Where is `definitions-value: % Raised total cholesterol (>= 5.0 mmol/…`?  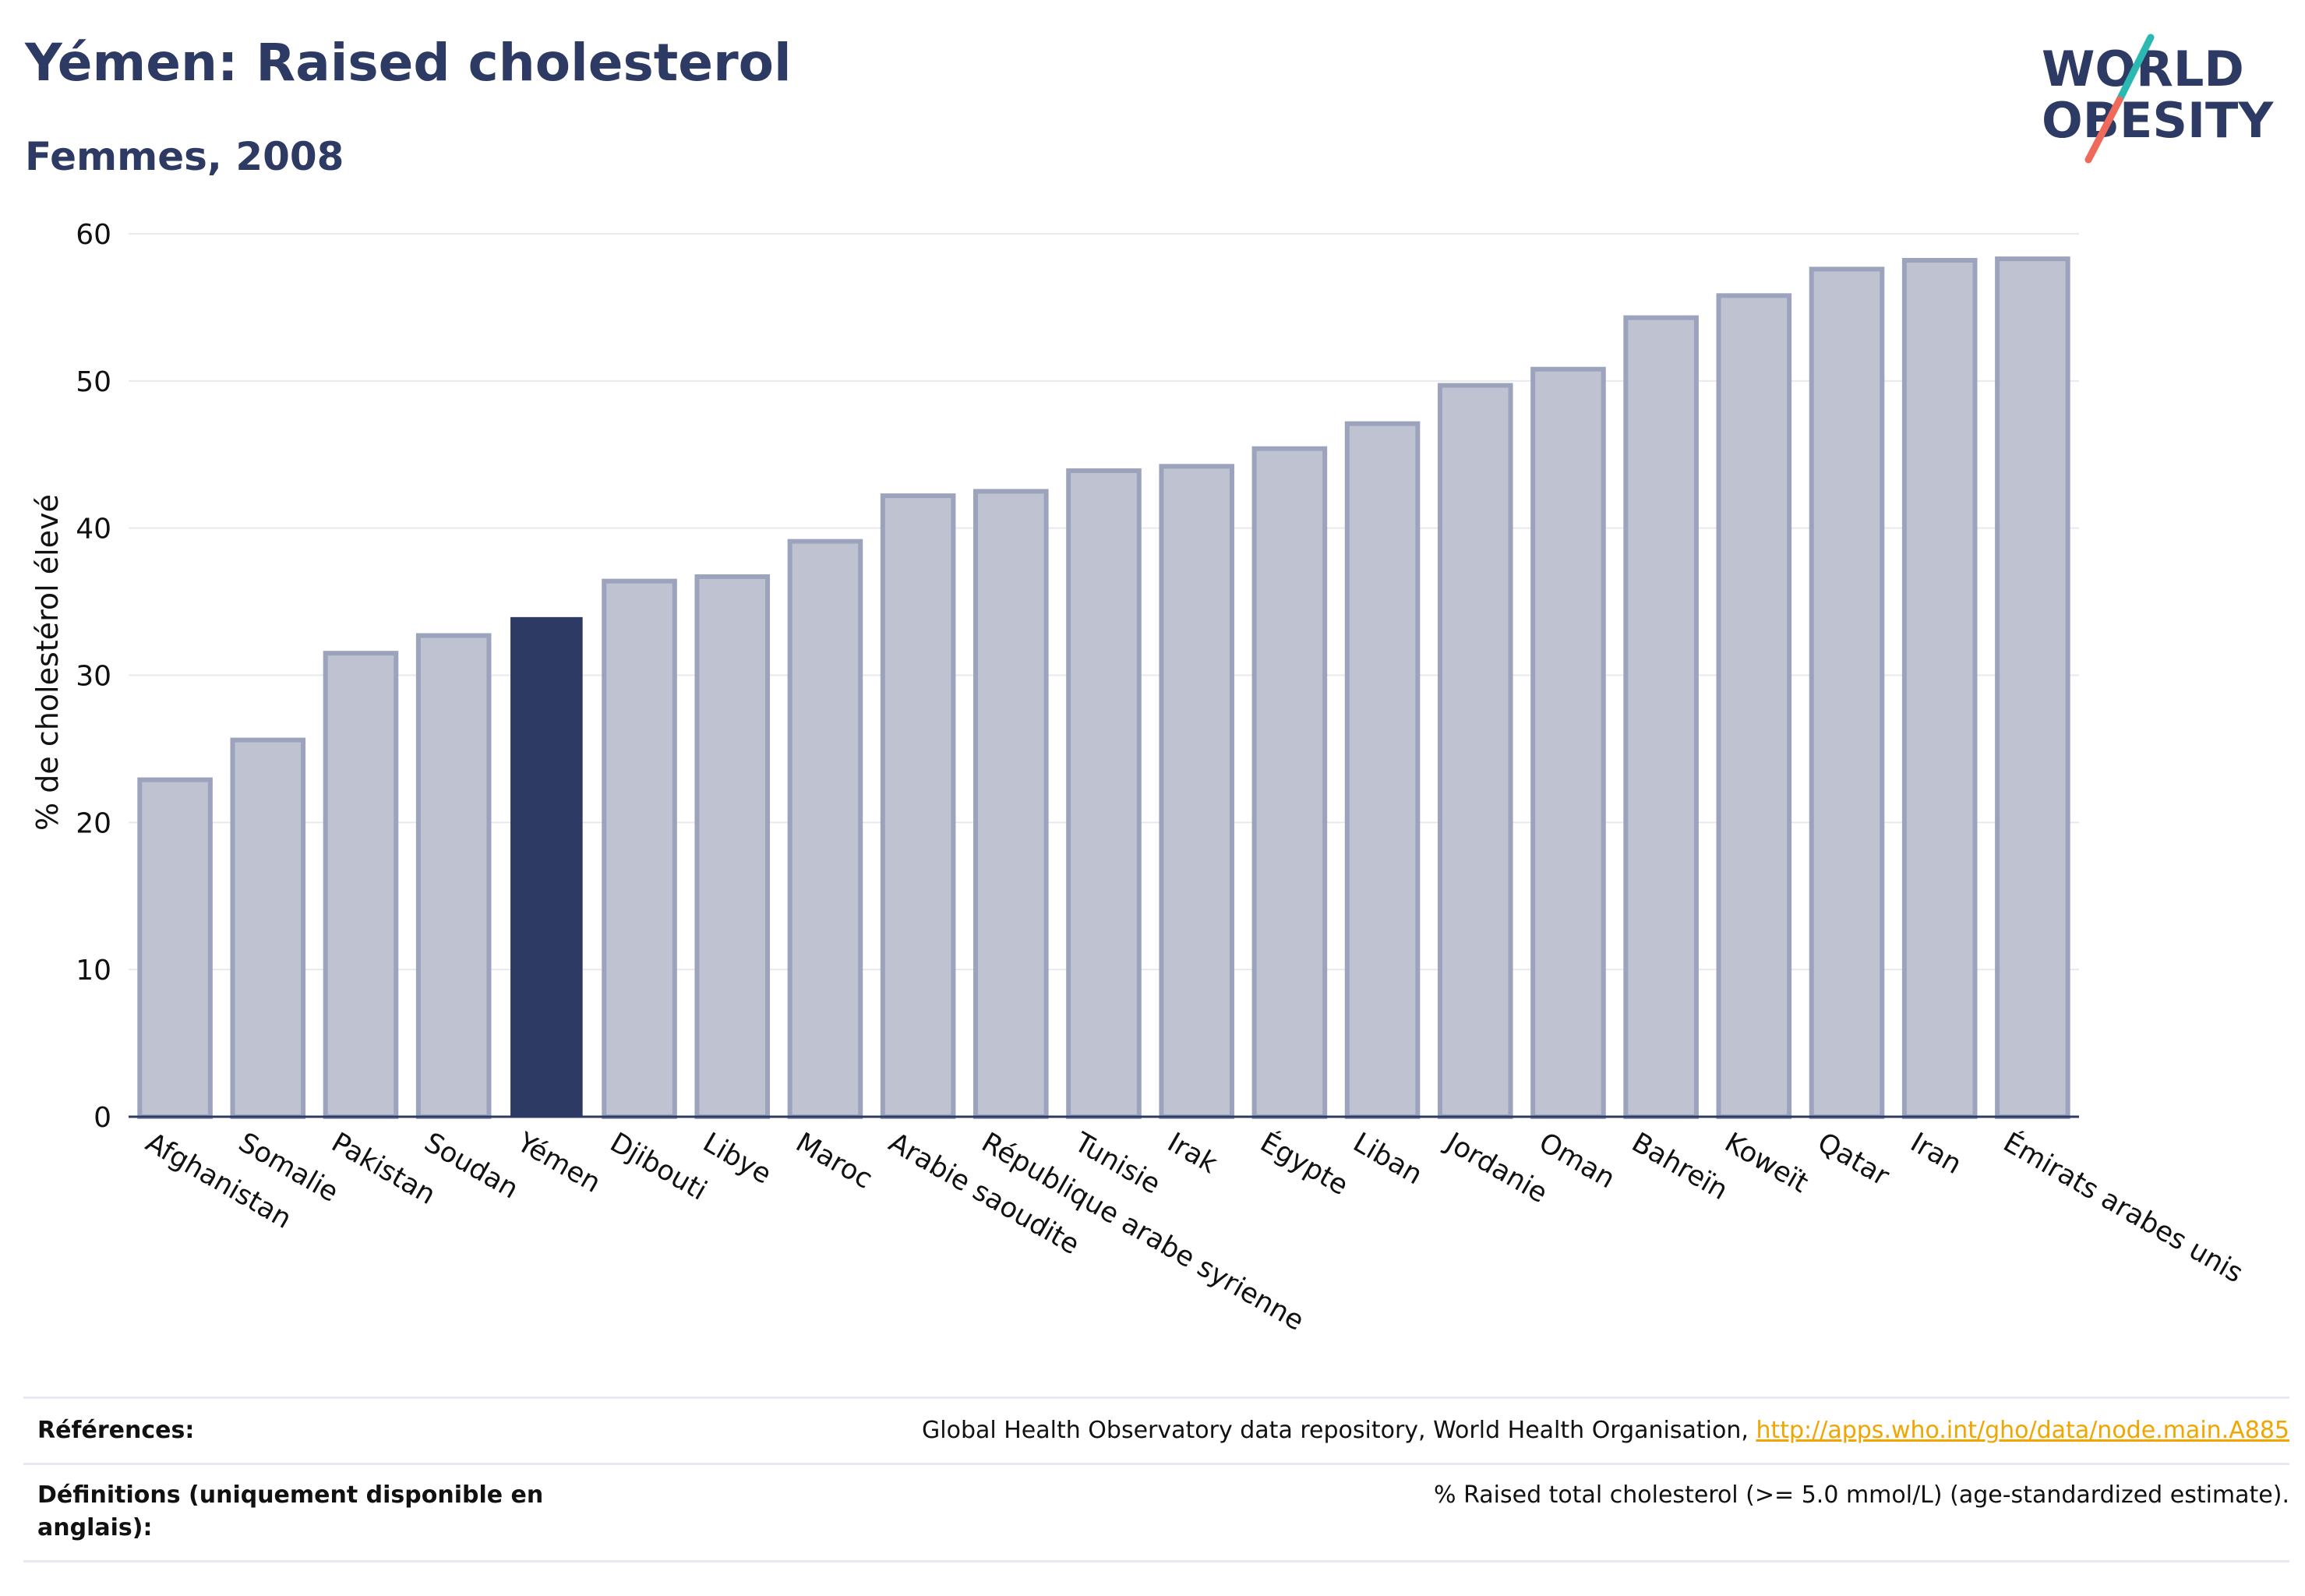 definitions-value: % Raised total cholesterol (>= 5.0 mmol/… is located at coordinates (1861, 1495).